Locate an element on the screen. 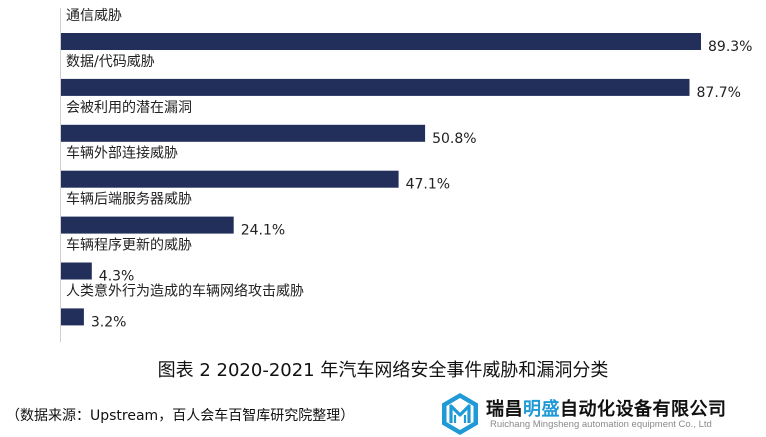 The width and height of the screenshot is (766, 437). value-label: 3.2% is located at coordinates (109, 322).